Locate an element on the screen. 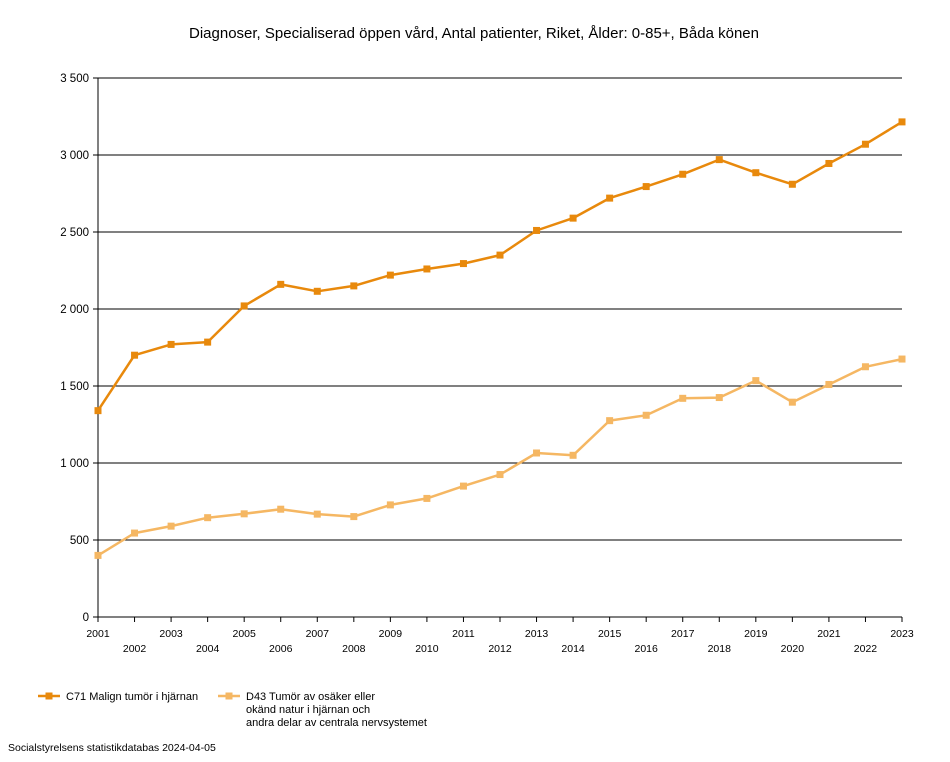 Image resolution: width=950 pixels, height=762 pixels. legend-label: andra delar av centrala nervsystemet is located at coordinates (336, 723).